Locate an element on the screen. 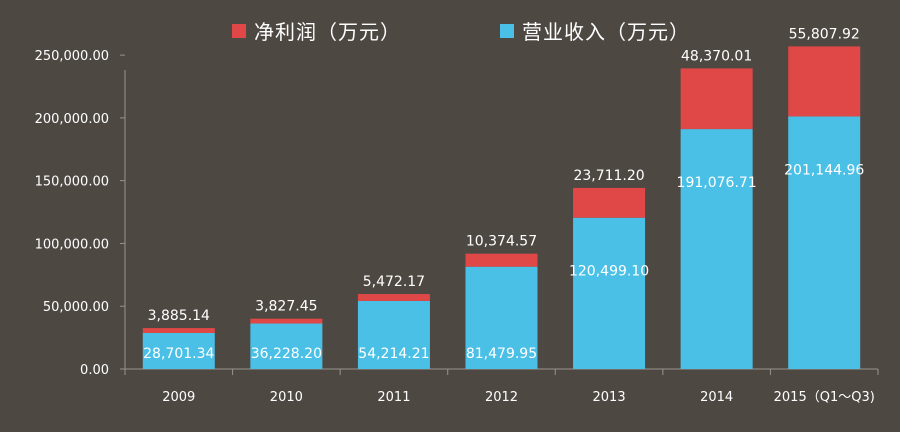  y-tick-label: 0.00 is located at coordinates (94, 370).